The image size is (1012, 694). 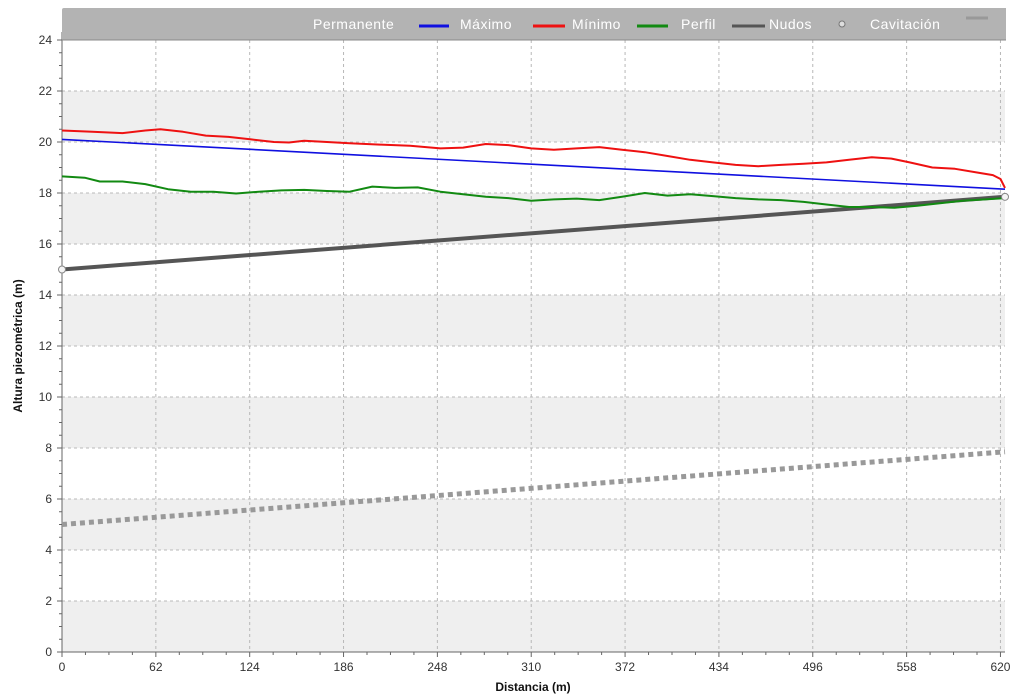 What do you see at coordinates (719, 667) in the screenshot?
I see `x-tick-label: 434` at bounding box center [719, 667].